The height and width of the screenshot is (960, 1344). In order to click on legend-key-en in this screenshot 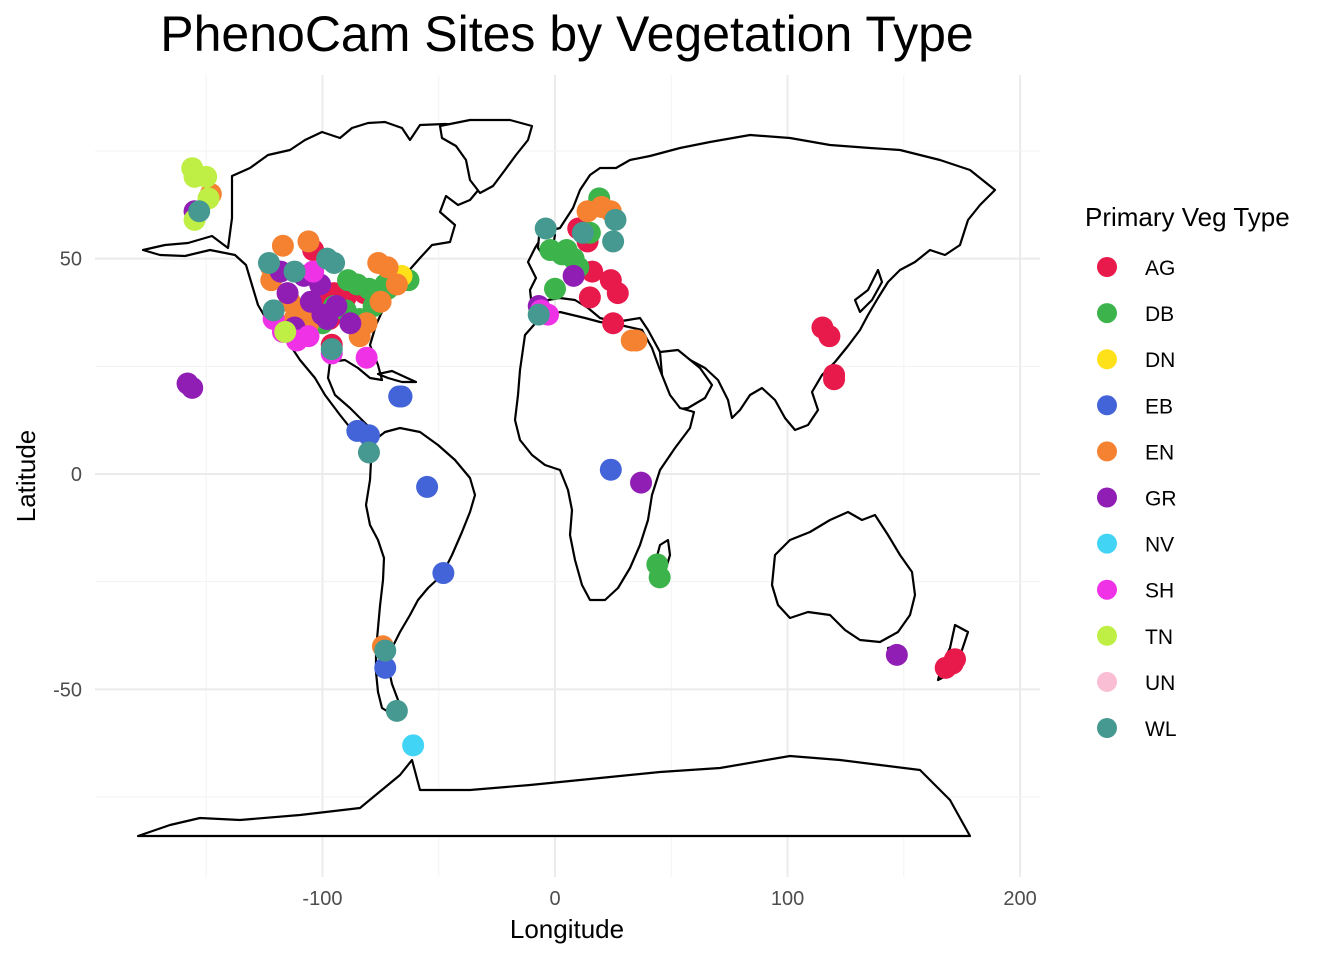, I will do `click(1107, 451)`.